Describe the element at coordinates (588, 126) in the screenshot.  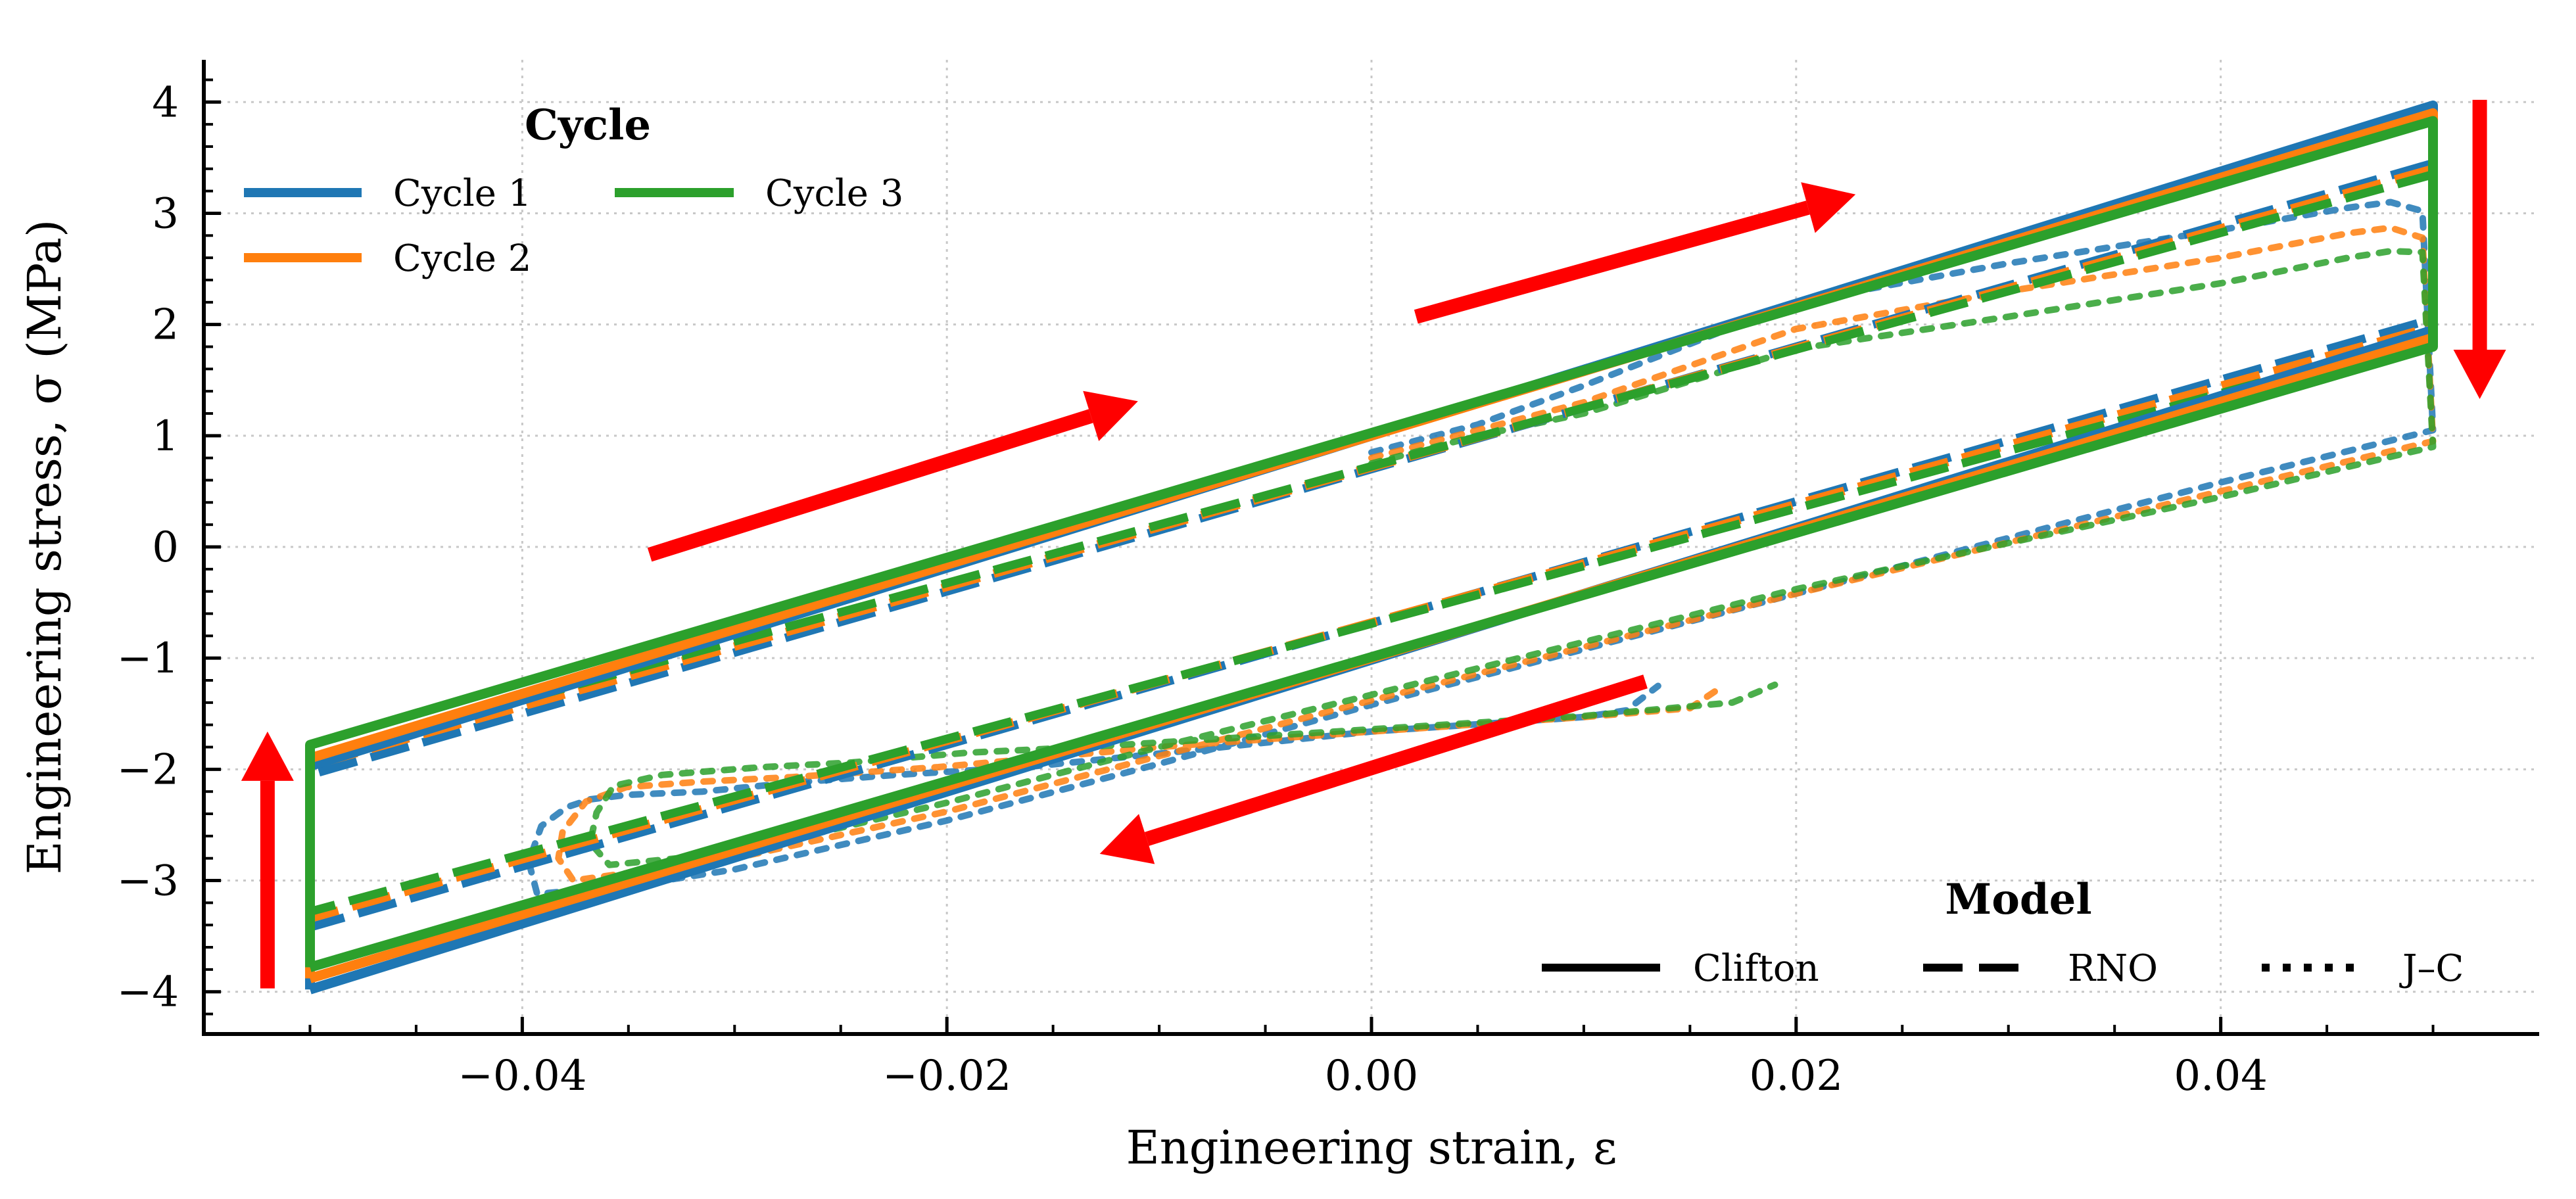
I see `cycle-legend-title: Cycle` at that location.